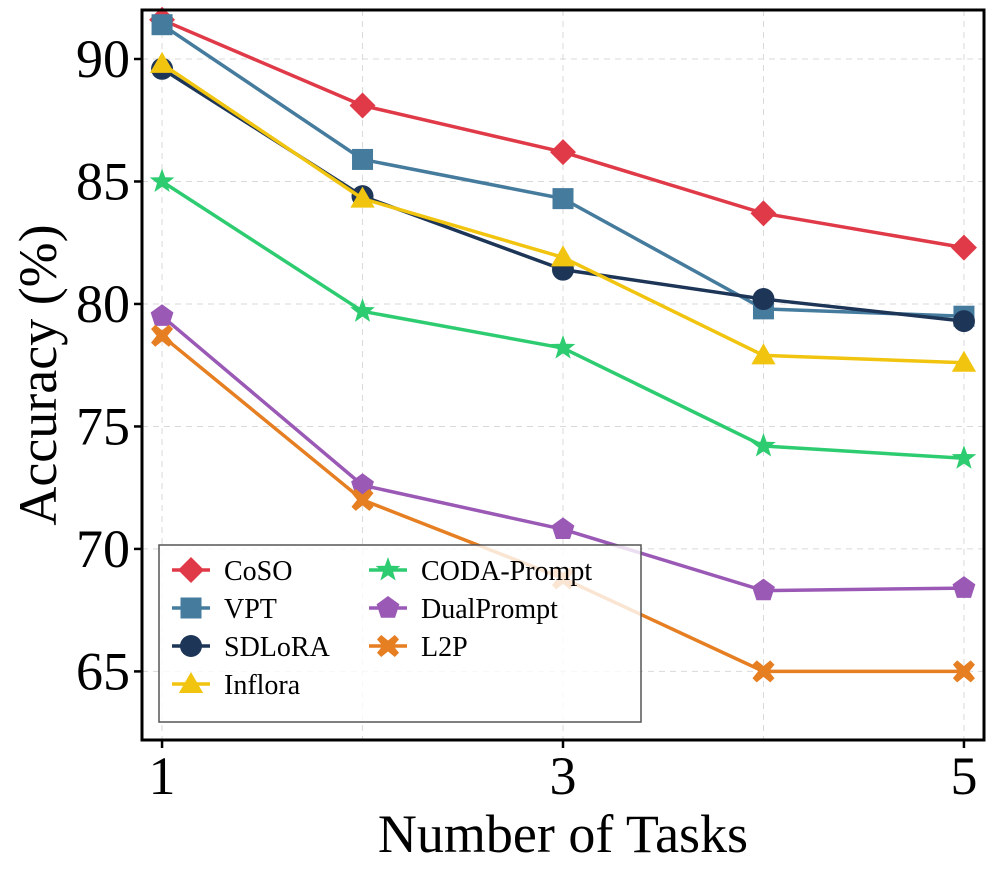  I want to click on y-axis: 65 70 75 80 85 90, so click(109, 365).